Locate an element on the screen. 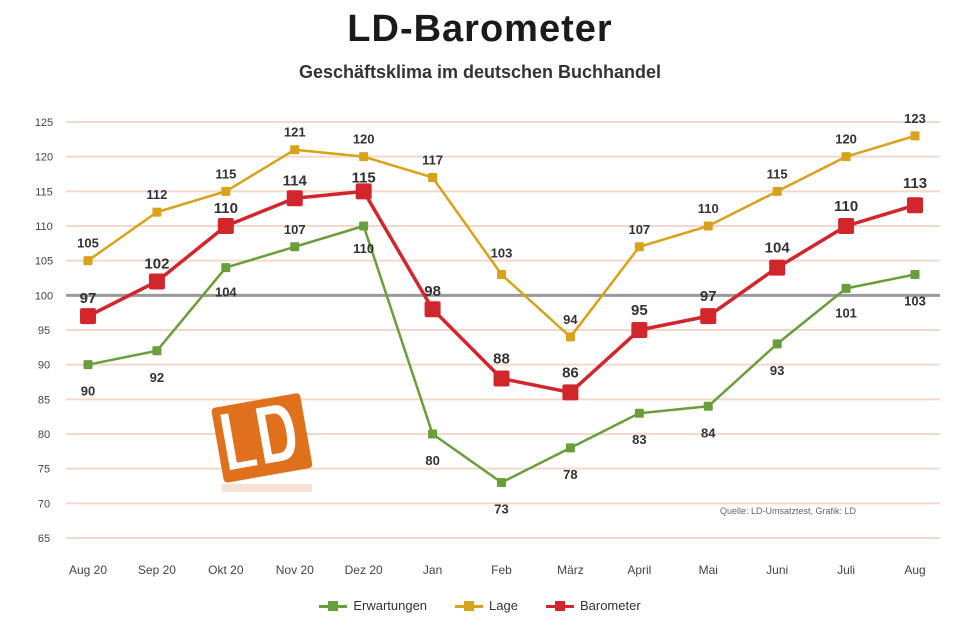 Image resolution: width=960 pixels, height=635 pixels. data-label: 83 is located at coordinates (639, 439).